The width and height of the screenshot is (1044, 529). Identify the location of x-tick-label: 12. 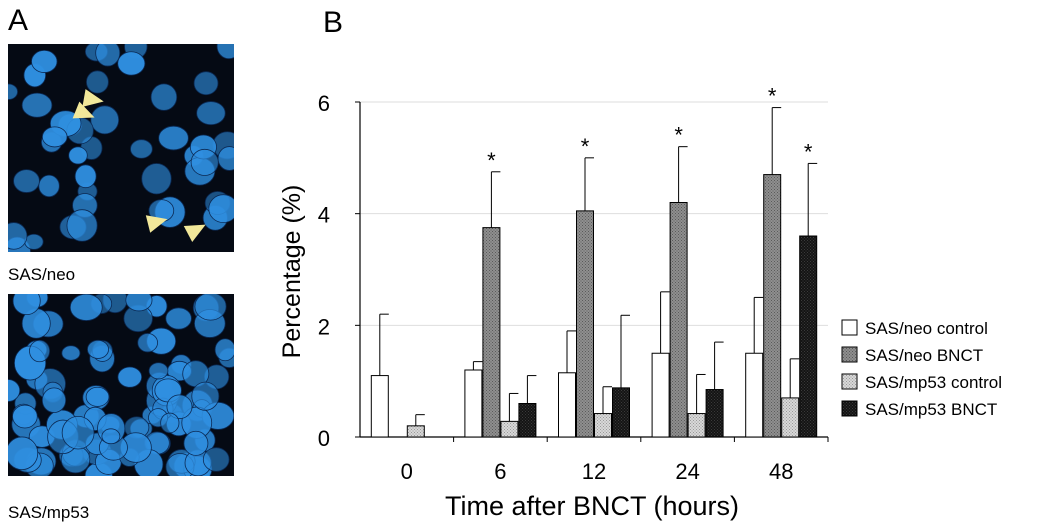
(594, 471).